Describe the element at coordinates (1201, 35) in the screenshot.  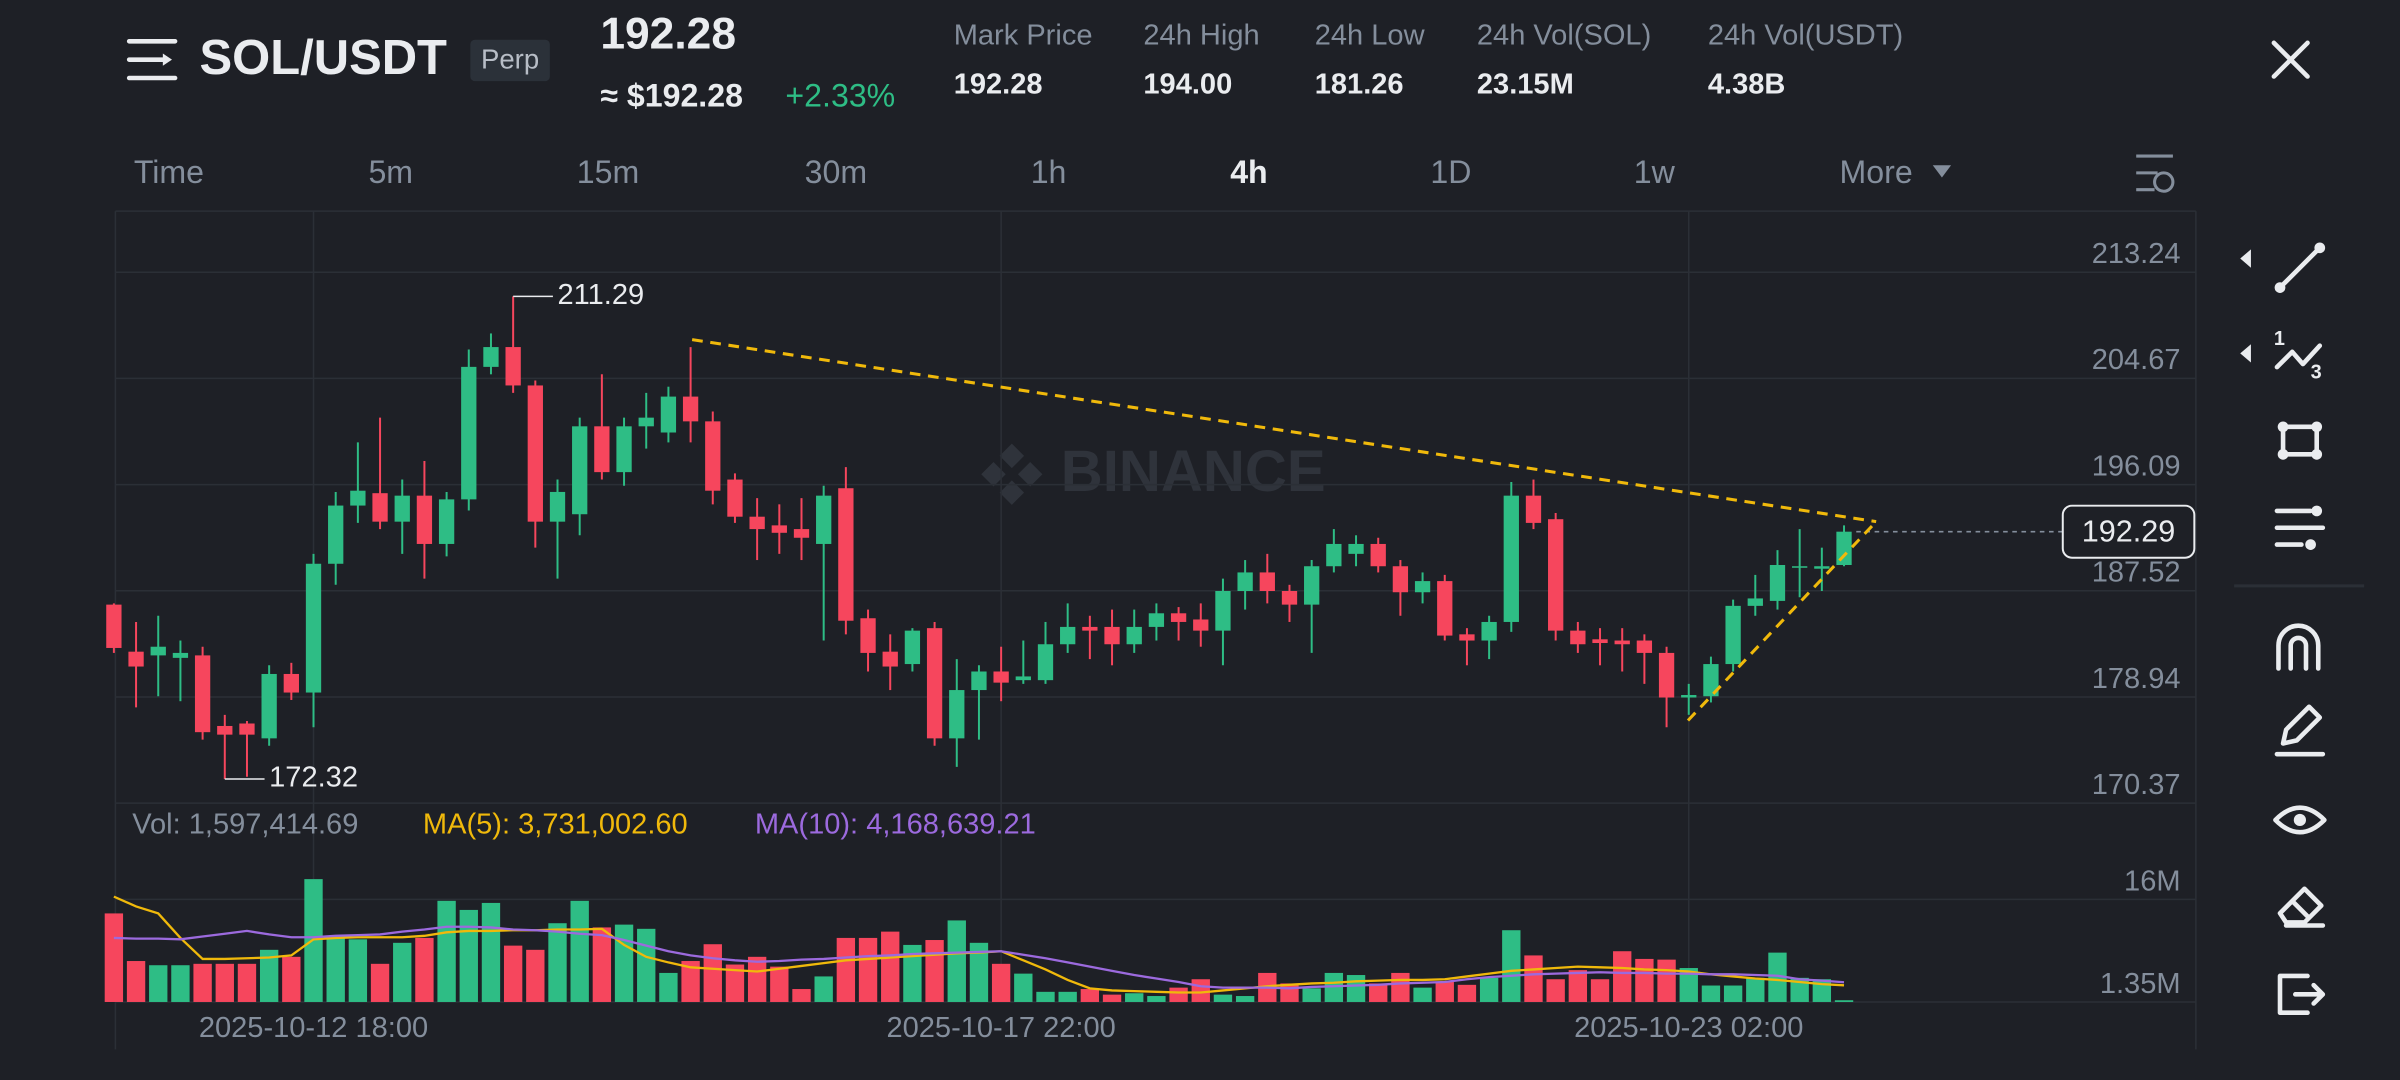
I see `stat-label: 24h High` at that location.